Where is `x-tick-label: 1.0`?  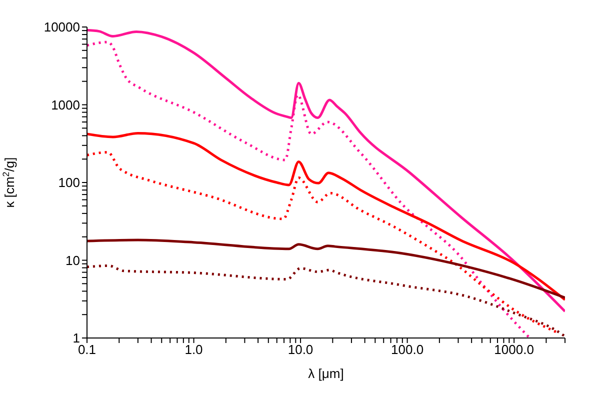 x-tick-label: 1.0 is located at coordinates (193, 350).